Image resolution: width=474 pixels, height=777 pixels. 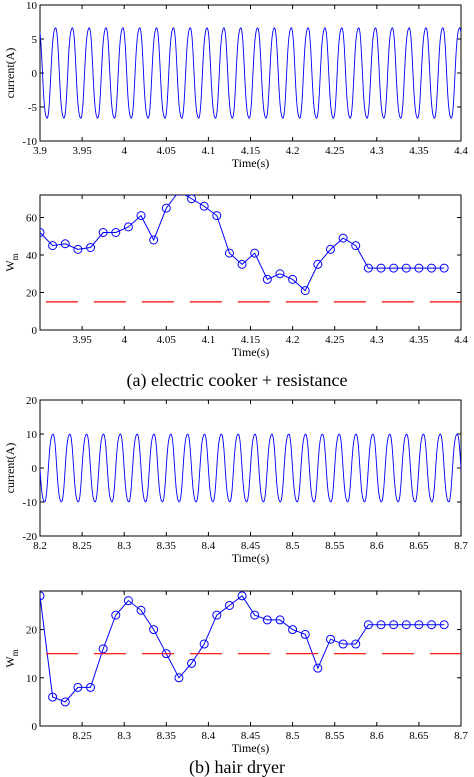 What do you see at coordinates (35, 40) in the screenshot?
I see `y-tick-label: 5` at bounding box center [35, 40].